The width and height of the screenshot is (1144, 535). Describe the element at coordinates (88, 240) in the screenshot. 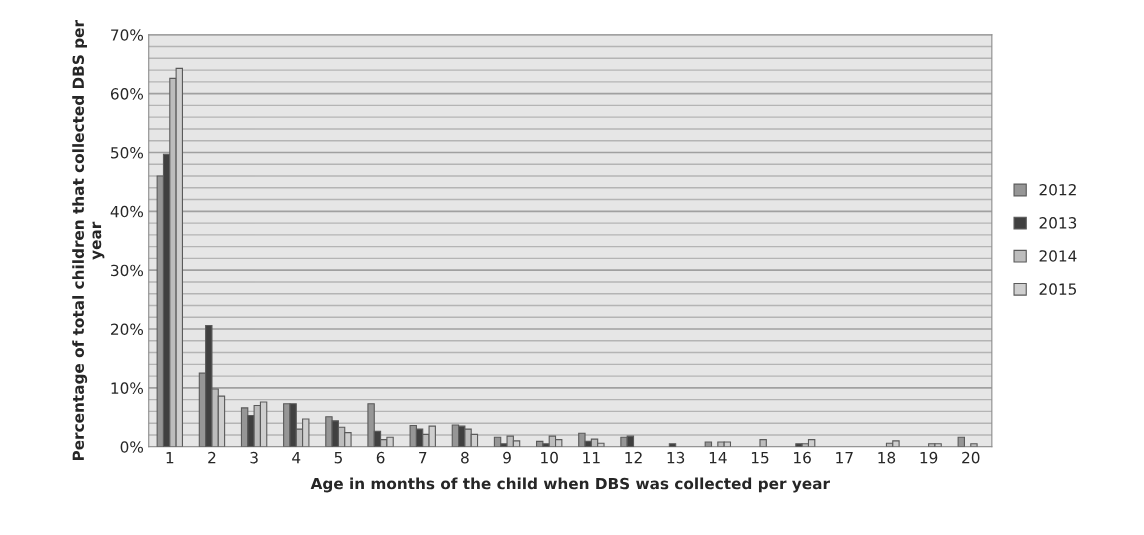

I see `y-axis-title: Percentage of total children that collected DBS per year` at that location.